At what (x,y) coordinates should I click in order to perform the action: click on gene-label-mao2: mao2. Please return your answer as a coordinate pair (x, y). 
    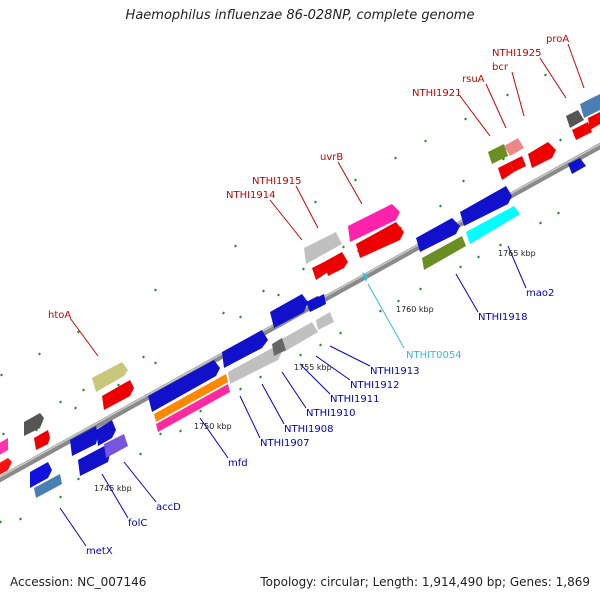
    Looking at the image, I should click on (540, 293).